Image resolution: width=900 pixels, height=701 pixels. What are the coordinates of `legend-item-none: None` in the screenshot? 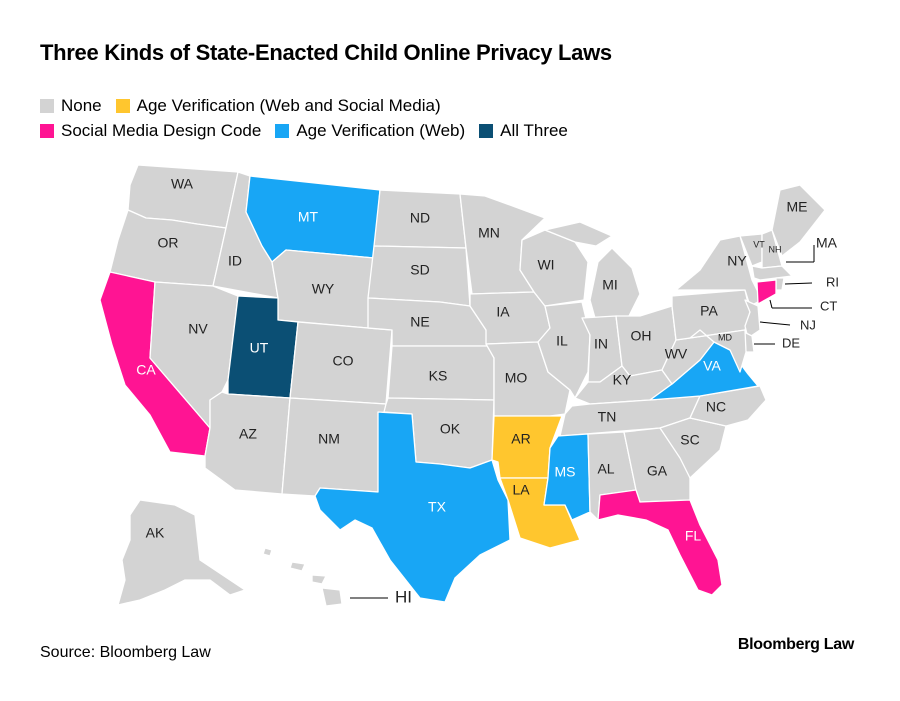 It's located at (71, 106).